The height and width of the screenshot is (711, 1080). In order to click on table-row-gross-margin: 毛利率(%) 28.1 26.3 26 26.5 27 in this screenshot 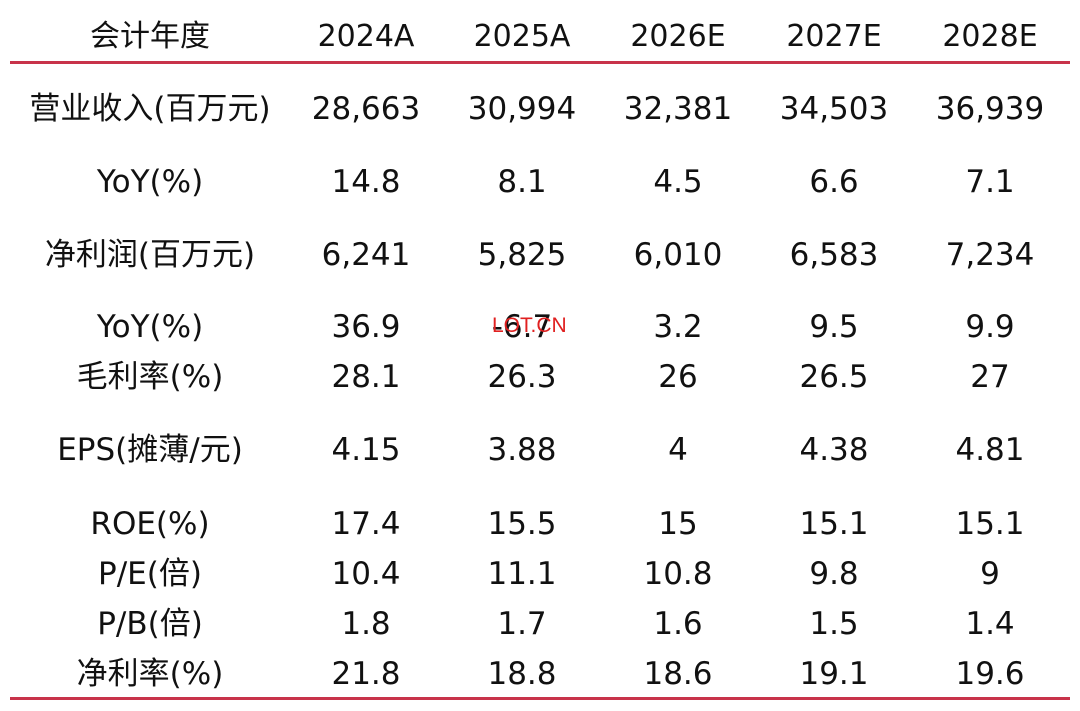, I will do `click(540, 377)`.